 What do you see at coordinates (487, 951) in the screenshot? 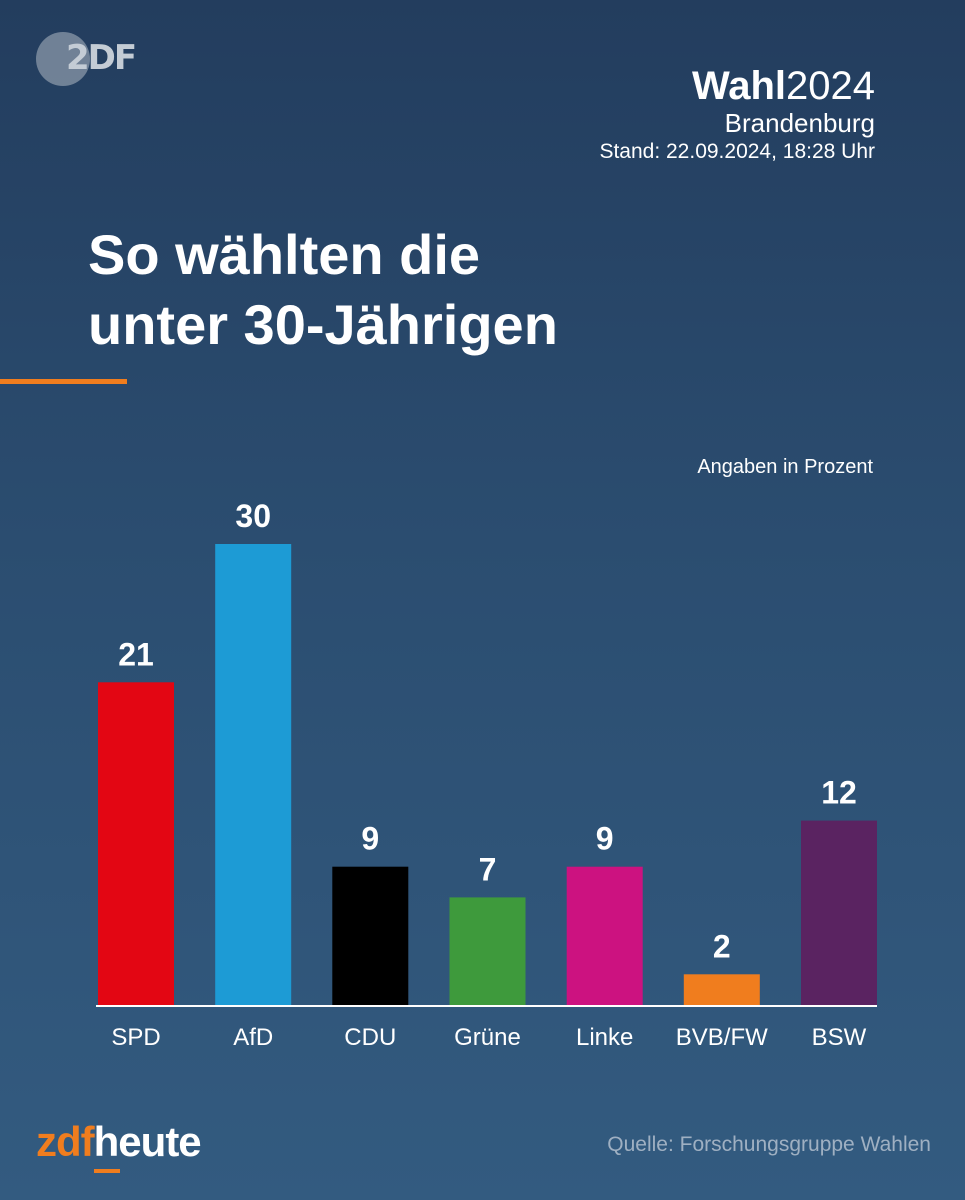
I see `bar-gr-ne` at bounding box center [487, 951].